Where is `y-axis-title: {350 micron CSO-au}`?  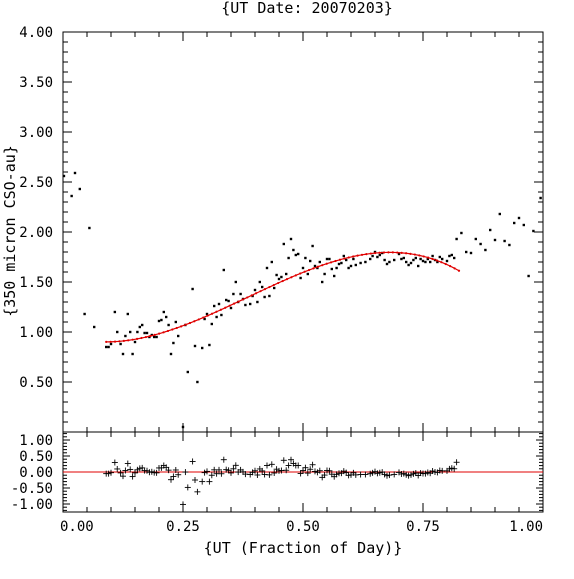
y-axis-title: {350 micron CSO-au} is located at coordinates (10, 231).